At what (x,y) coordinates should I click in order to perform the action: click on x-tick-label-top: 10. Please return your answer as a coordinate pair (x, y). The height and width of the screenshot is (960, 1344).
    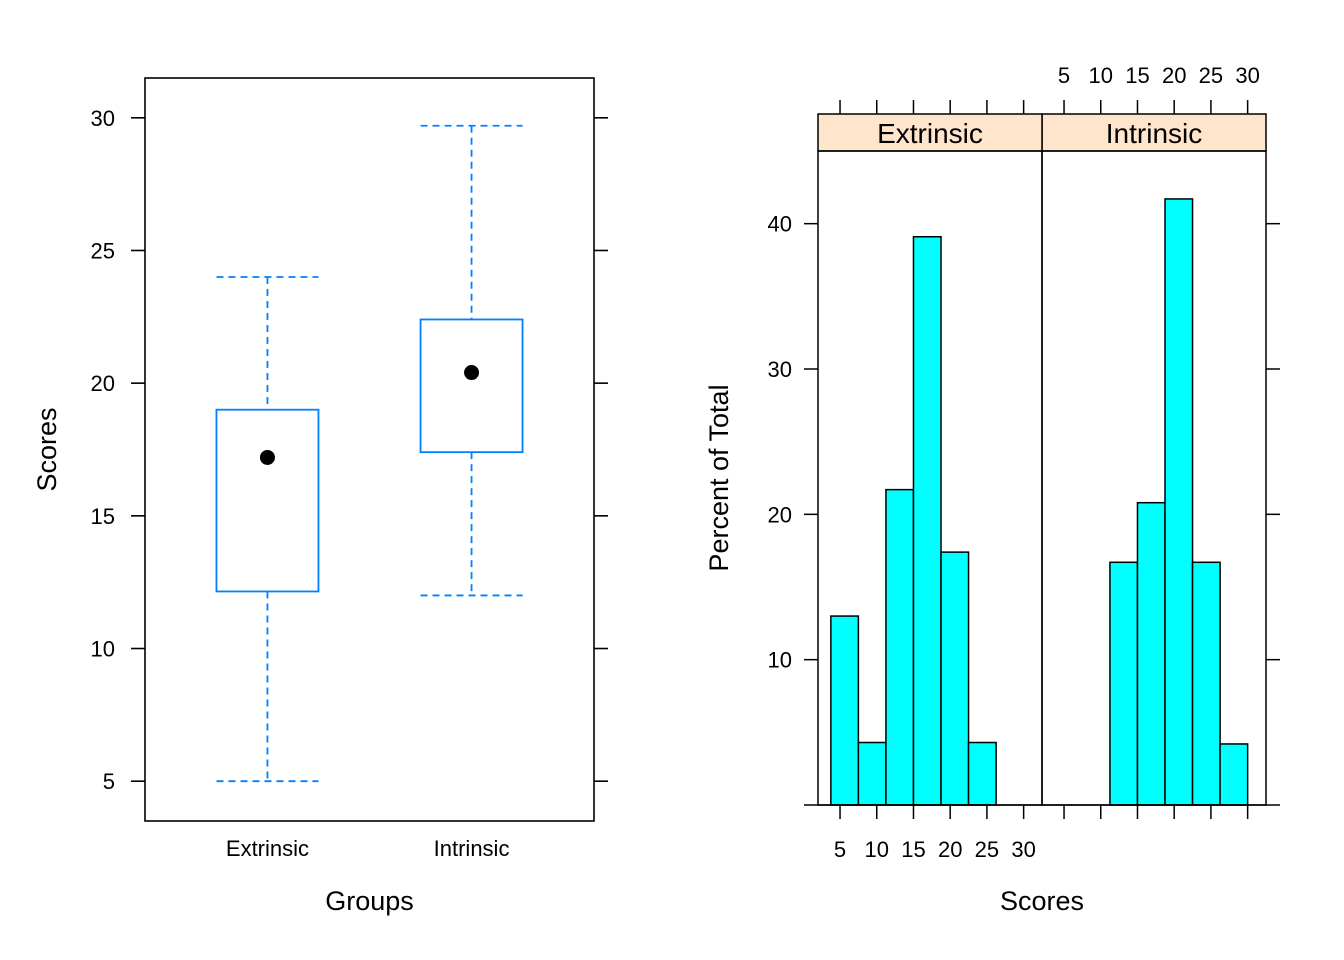
    Looking at the image, I should click on (1101, 75).